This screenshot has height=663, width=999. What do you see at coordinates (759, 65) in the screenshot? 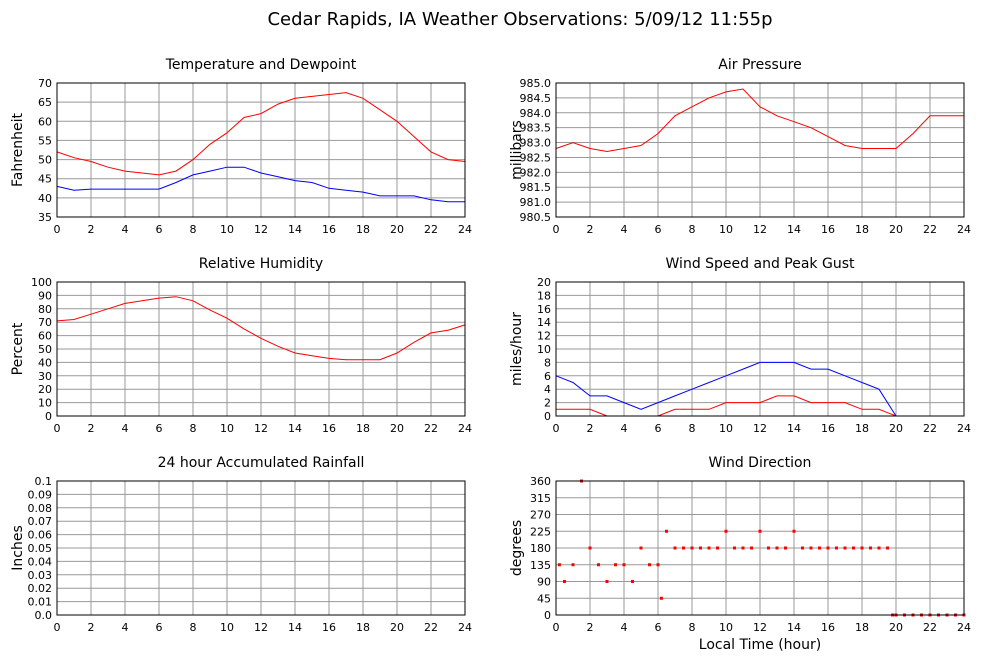
I see `subplot-title: Air Pressure` at bounding box center [759, 65].